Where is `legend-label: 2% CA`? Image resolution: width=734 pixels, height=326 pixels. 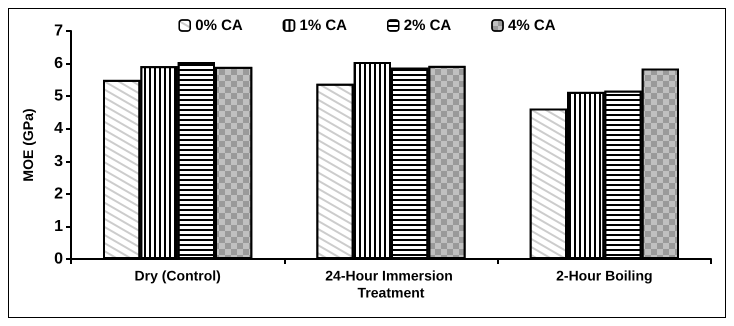 legend-label: 2% CA is located at coordinates (428, 25).